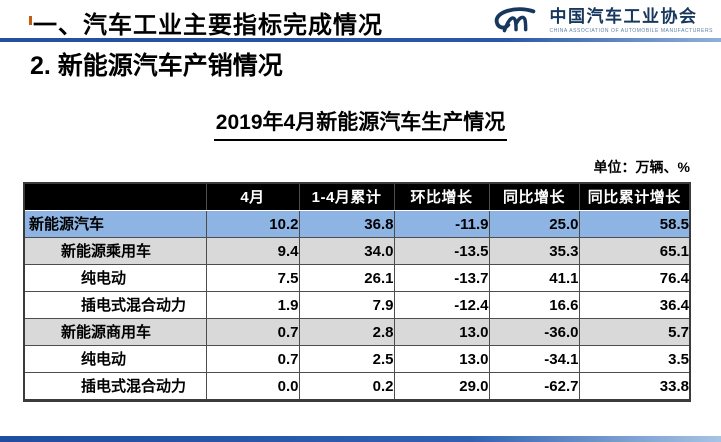 Image resolution: width=721 pixels, height=442 pixels. I want to click on col-header-jan-apr-cumulative: 1-4月累计, so click(346, 196).